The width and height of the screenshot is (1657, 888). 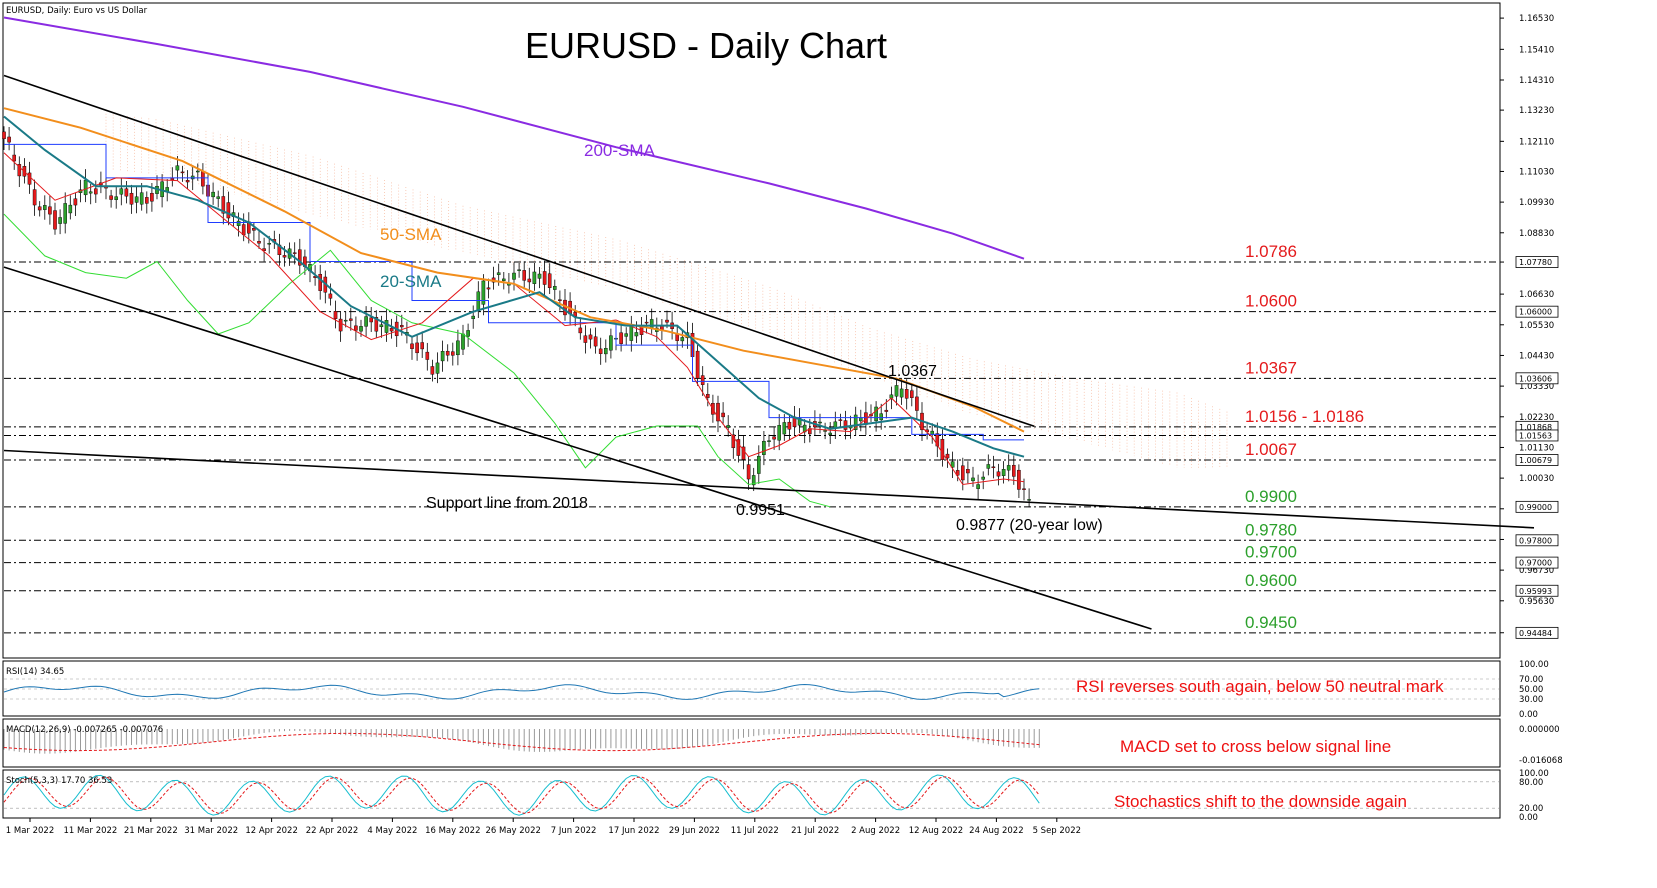 I want to click on date-label-11: 29 Jun 2022, so click(x=694, y=831).